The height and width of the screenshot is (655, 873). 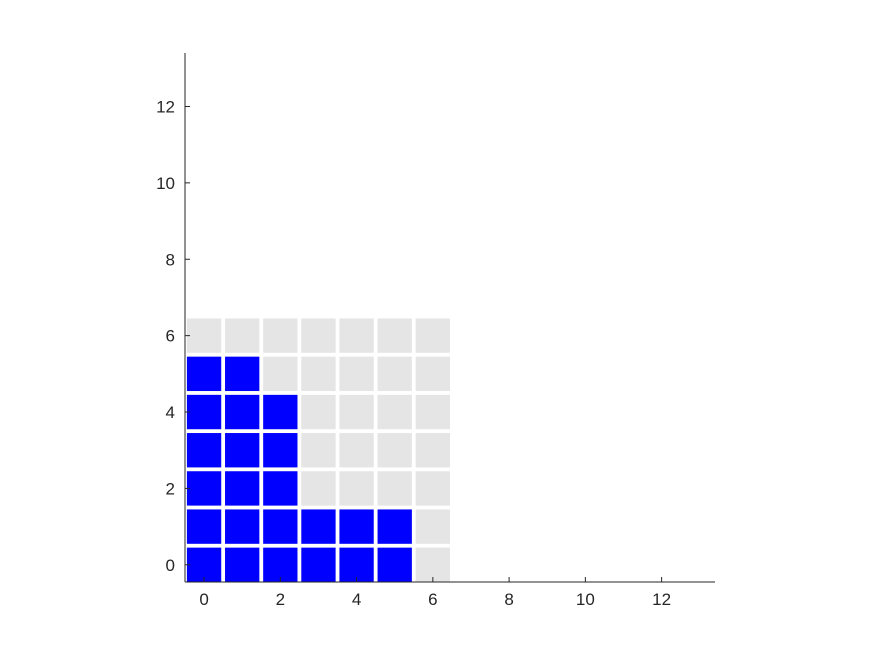 What do you see at coordinates (165, 106) in the screenshot?
I see `y-tick-label: 12` at bounding box center [165, 106].